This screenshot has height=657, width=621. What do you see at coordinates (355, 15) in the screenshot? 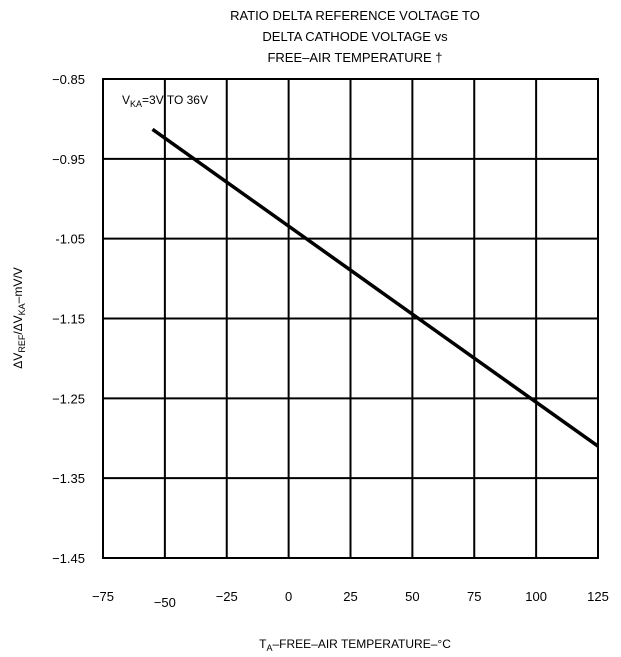
I see `chart-title-line-1: RATIO DELTA REFERENCE VOLTAGE TO` at bounding box center [355, 15].